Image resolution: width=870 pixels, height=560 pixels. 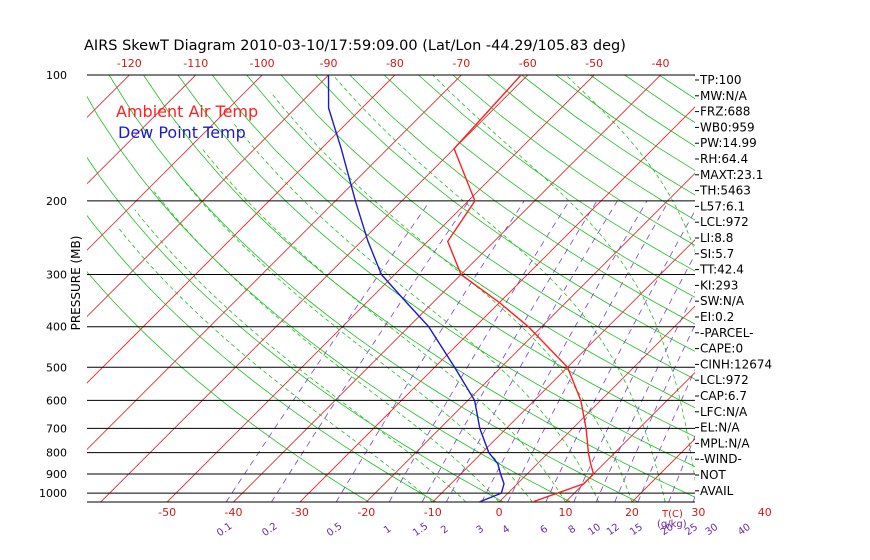 I want to click on legend-dew-point-temp: Dew Point Temp, so click(x=182, y=132).